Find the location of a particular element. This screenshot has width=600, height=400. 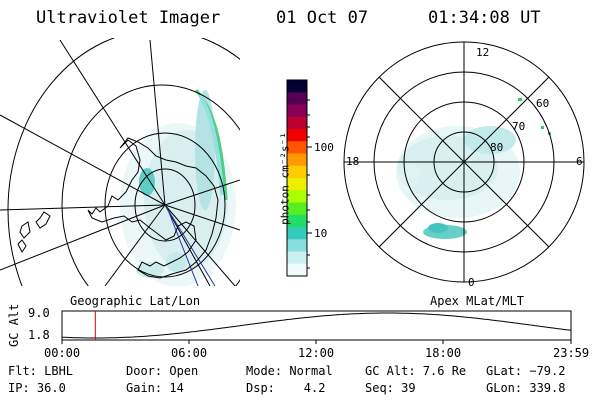

timeline-xtick-1800: 18:00 is located at coordinates (443, 353).